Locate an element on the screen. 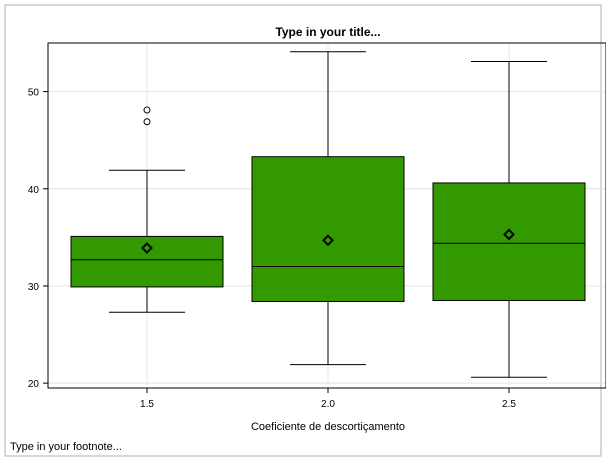 This screenshot has height=466, width=606. x-tick-label: 2.5 is located at coordinates (509, 404).